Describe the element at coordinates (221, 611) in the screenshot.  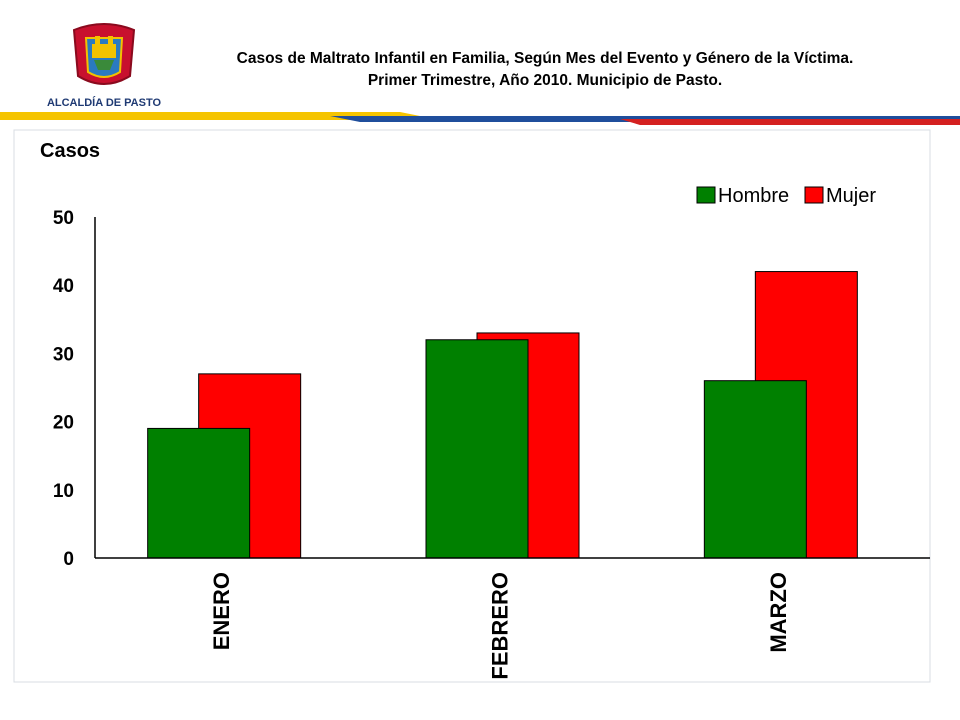
I see `x-tick-label-enero: ENERO` at that location.